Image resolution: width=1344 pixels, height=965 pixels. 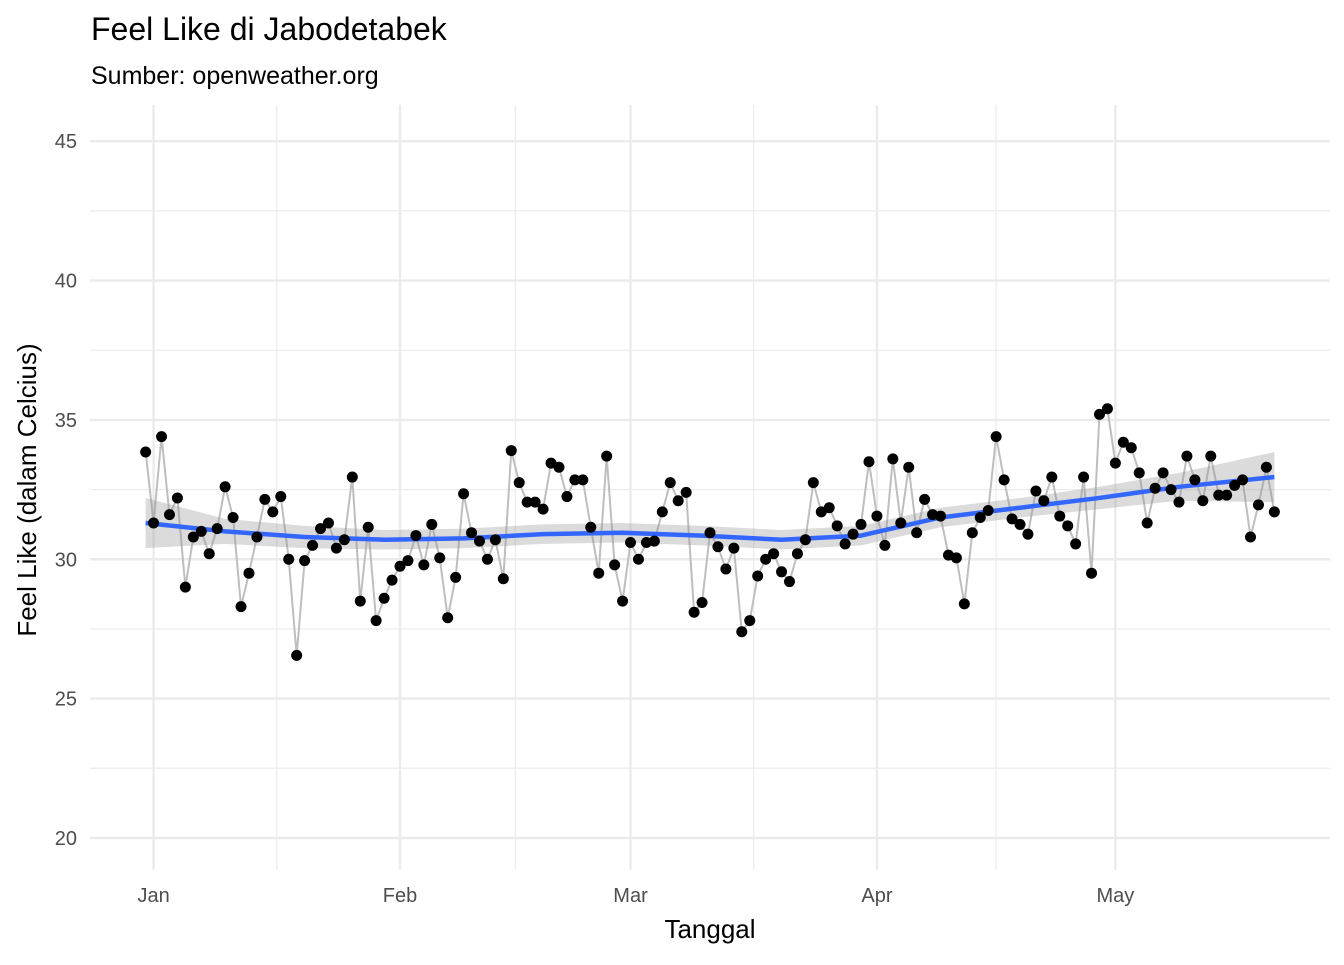 I want to click on y-tick-label: 25, so click(x=66, y=700).